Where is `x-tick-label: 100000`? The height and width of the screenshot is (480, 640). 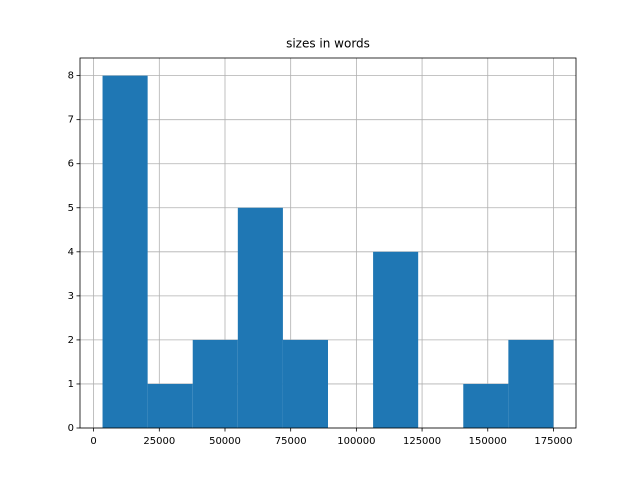 x-tick-label: 100000 is located at coordinates (356, 441).